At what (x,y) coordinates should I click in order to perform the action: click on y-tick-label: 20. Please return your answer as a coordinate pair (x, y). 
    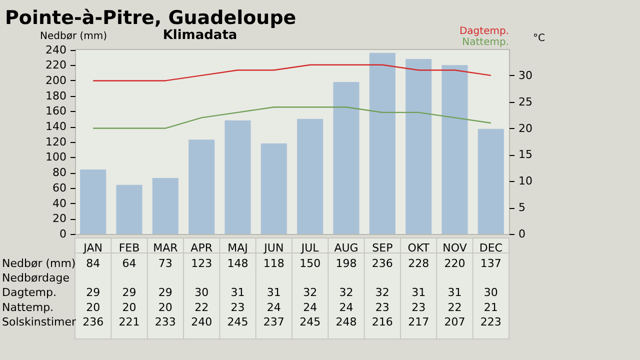
    Looking at the image, I should click on (59, 219).